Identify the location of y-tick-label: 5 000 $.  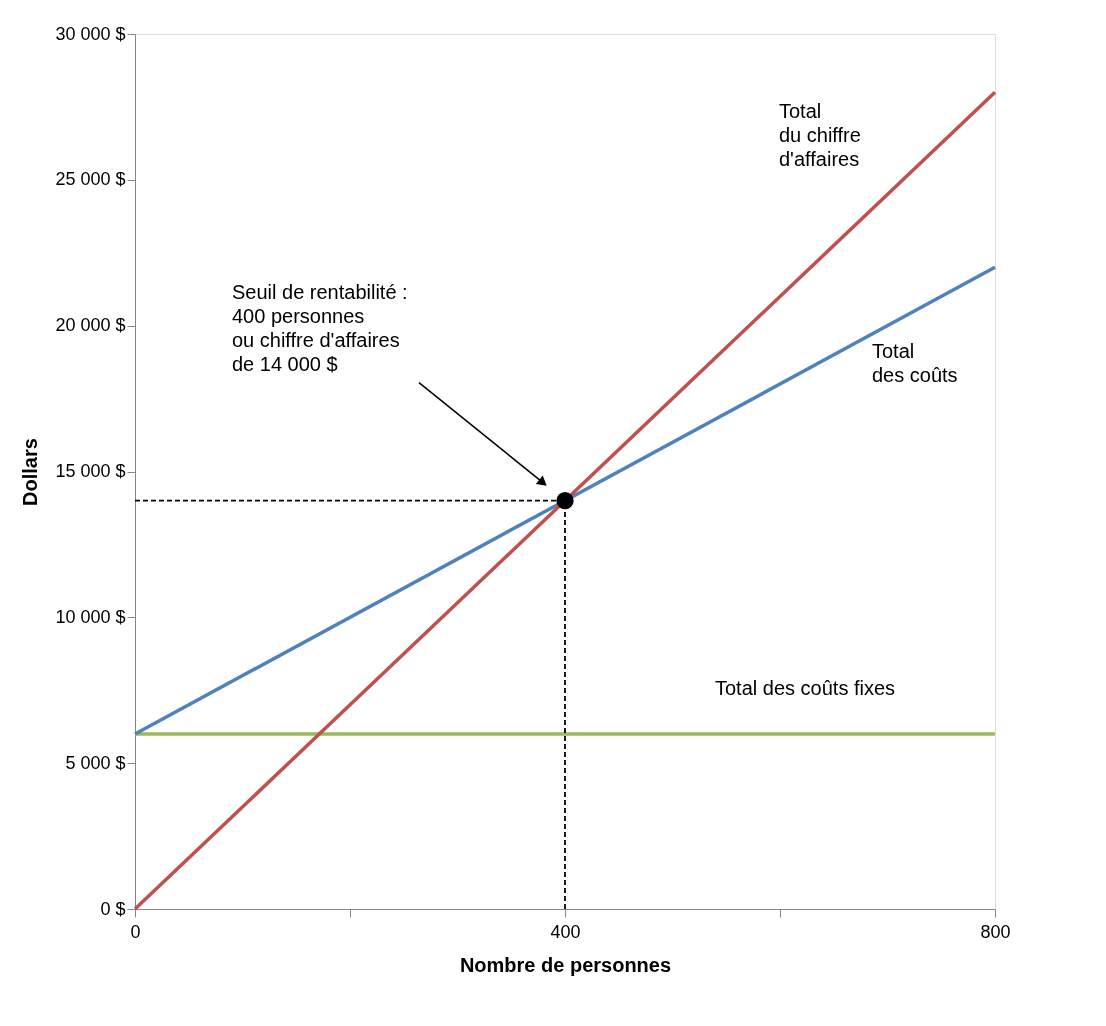
(95, 762).